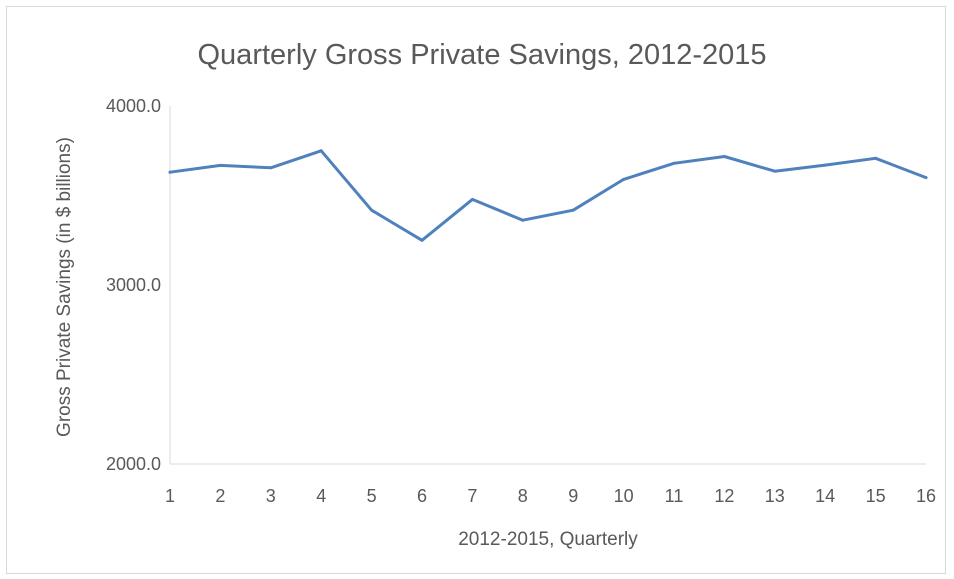 The width and height of the screenshot is (954, 579). What do you see at coordinates (926, 496) in the screenshot?
I see `x-tick-label: 16` at bounding box center [926, 496].